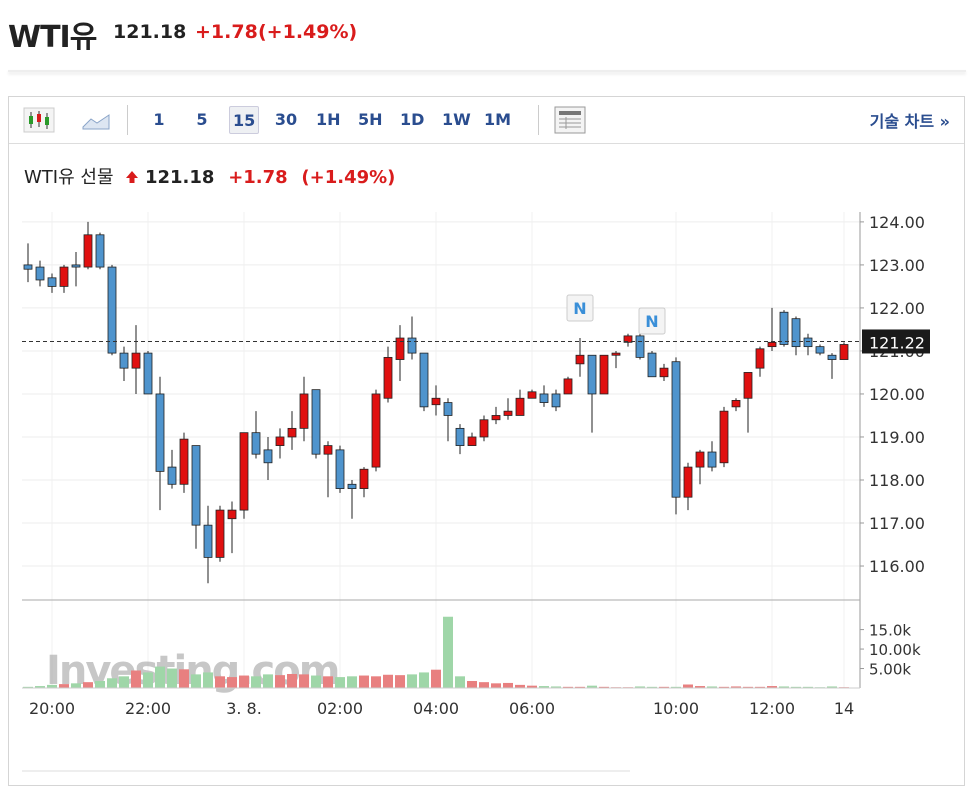 The height and width of the screenshot is (786, 978). What do you see at coordinates (96, 120) in the screenshot?
I see `line-icon` at bounding box center [96, 120].